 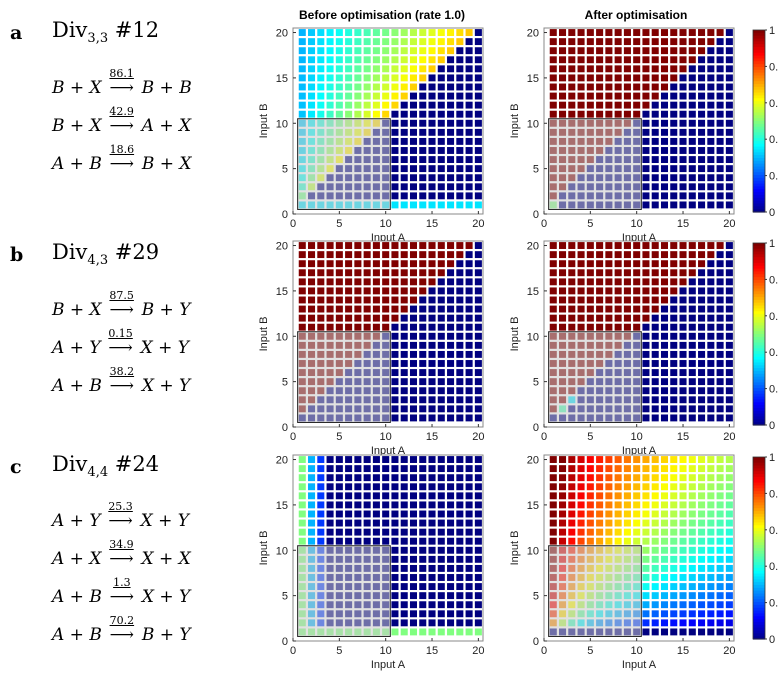 I want to click on y-tick-label: 15, so click(x=533, y=292).